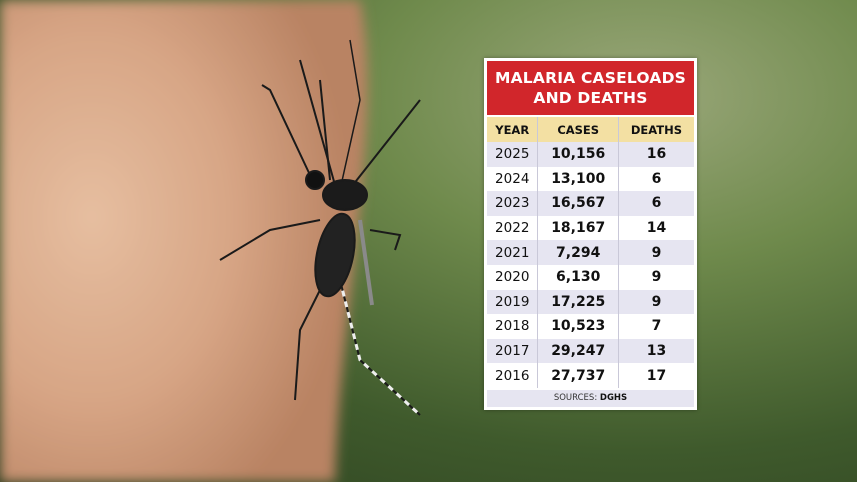 The height and width of the screenshot is (482, 857). Describe the element at coordinates (590, 78) in the screenshot. I see `title-line: MALARIA CASELOADS` at that location.